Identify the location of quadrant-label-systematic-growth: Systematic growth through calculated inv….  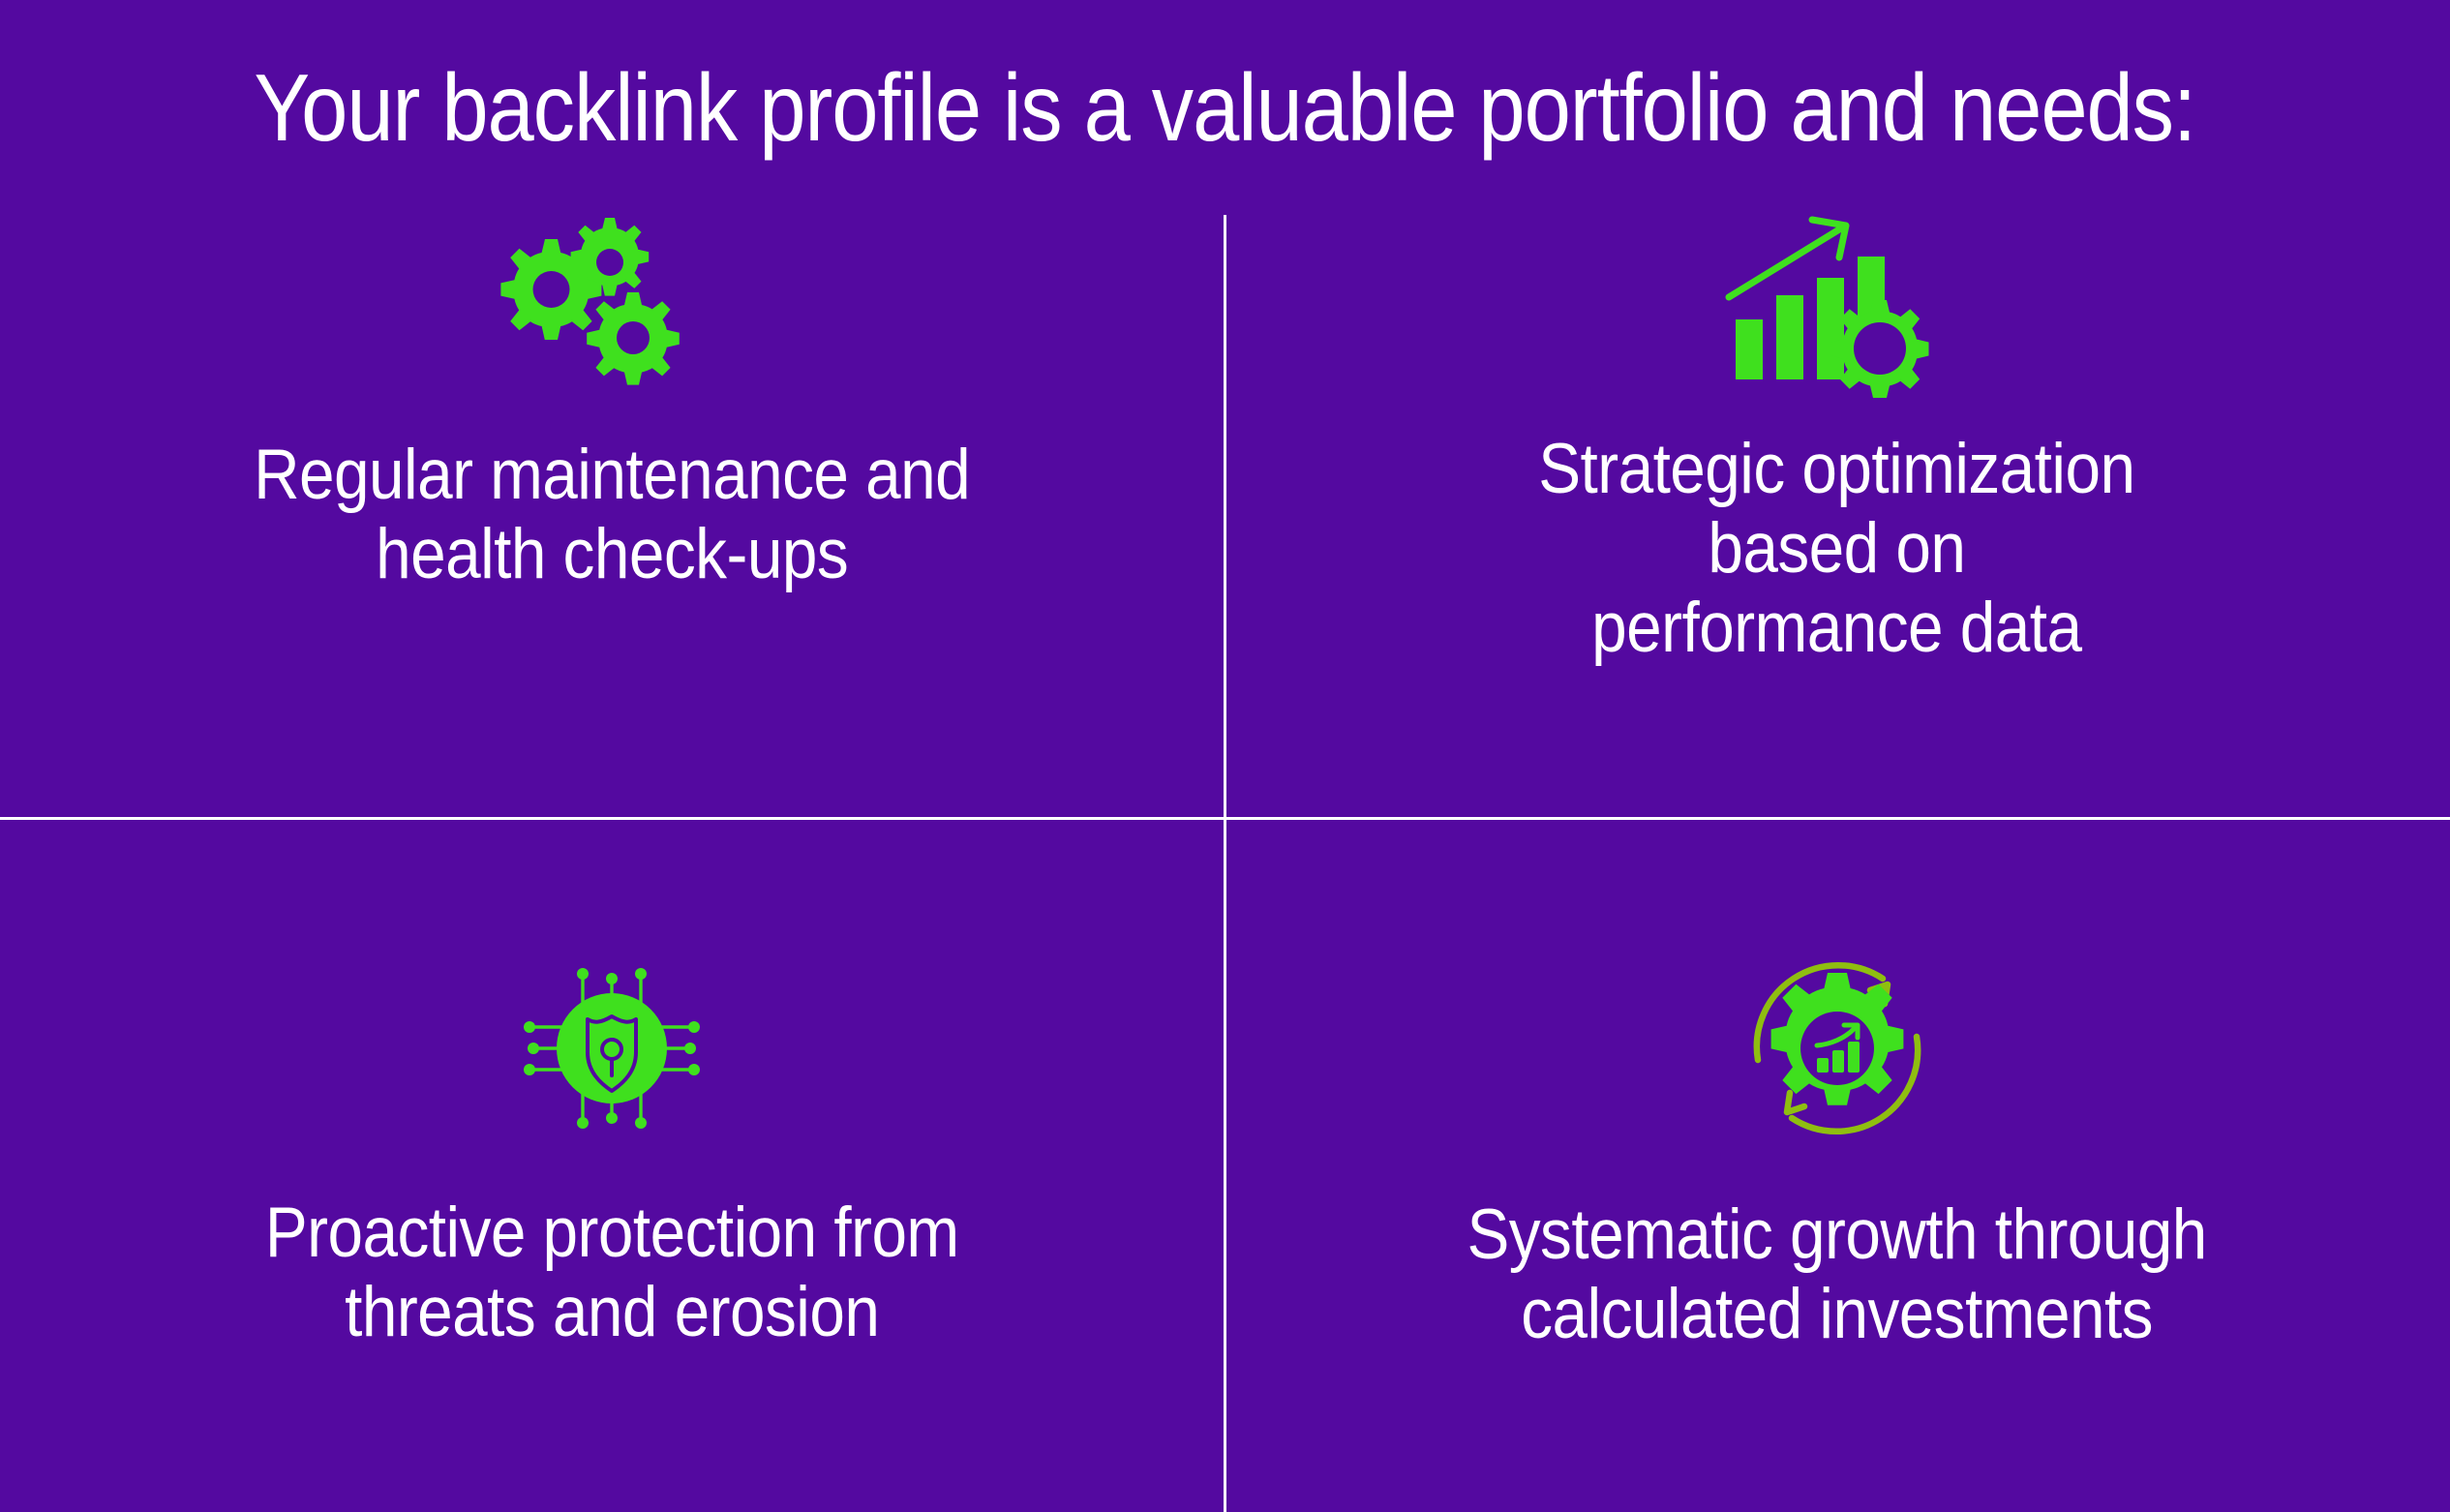
(1837, 1274).